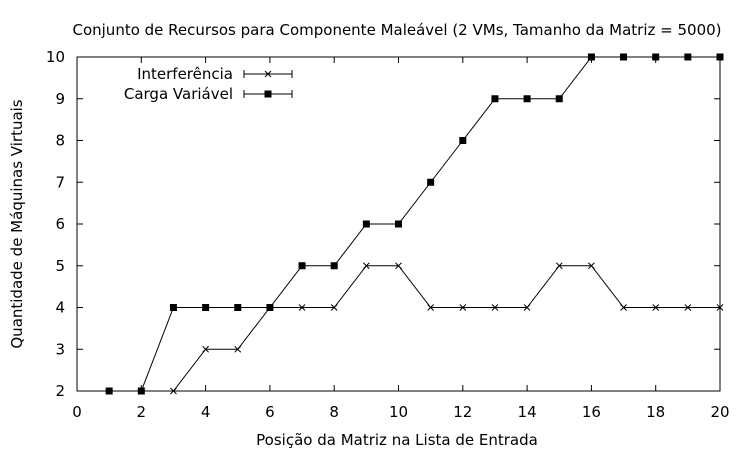  Describe the element at coordinates (178, 94) in the screenshot. I see `legend-label-carga-variavel: Carga Variável` at that location.